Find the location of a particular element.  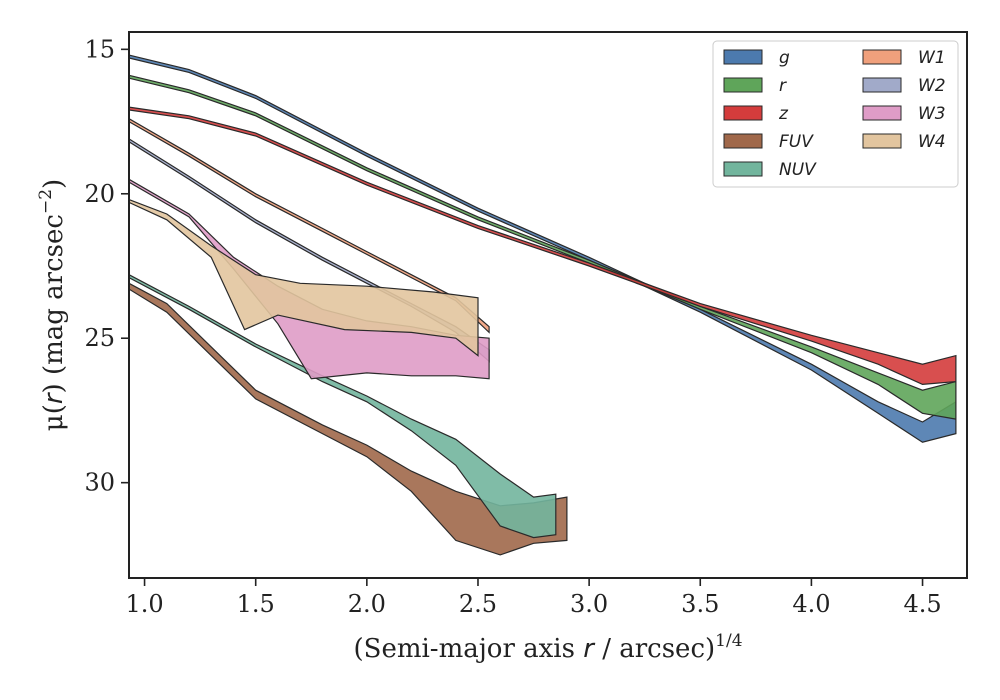

x-axis-label-var: r is located at coordinates (589, 649).